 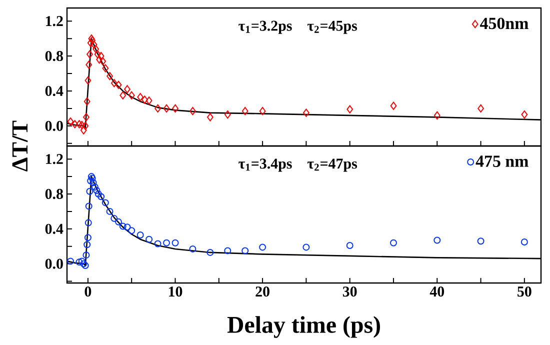 I want to click on x-tick-label: 30, so click(x=349, y=291).